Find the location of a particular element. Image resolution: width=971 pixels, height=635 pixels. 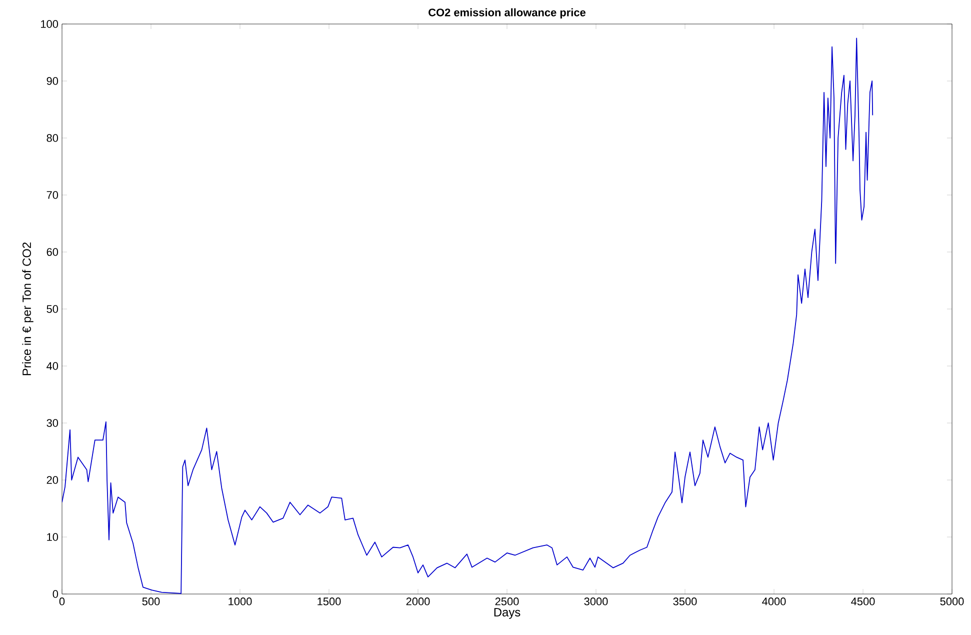

x-tick-label: 2500 is located at coordinates (507, 602).